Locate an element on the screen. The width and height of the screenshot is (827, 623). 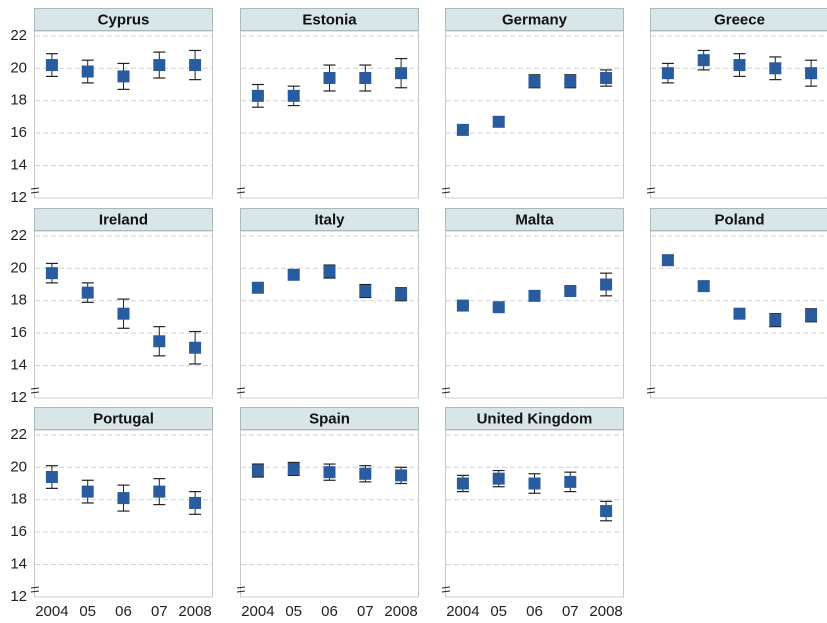
x-tick-label: 07 is located at coordinates (159, 611).